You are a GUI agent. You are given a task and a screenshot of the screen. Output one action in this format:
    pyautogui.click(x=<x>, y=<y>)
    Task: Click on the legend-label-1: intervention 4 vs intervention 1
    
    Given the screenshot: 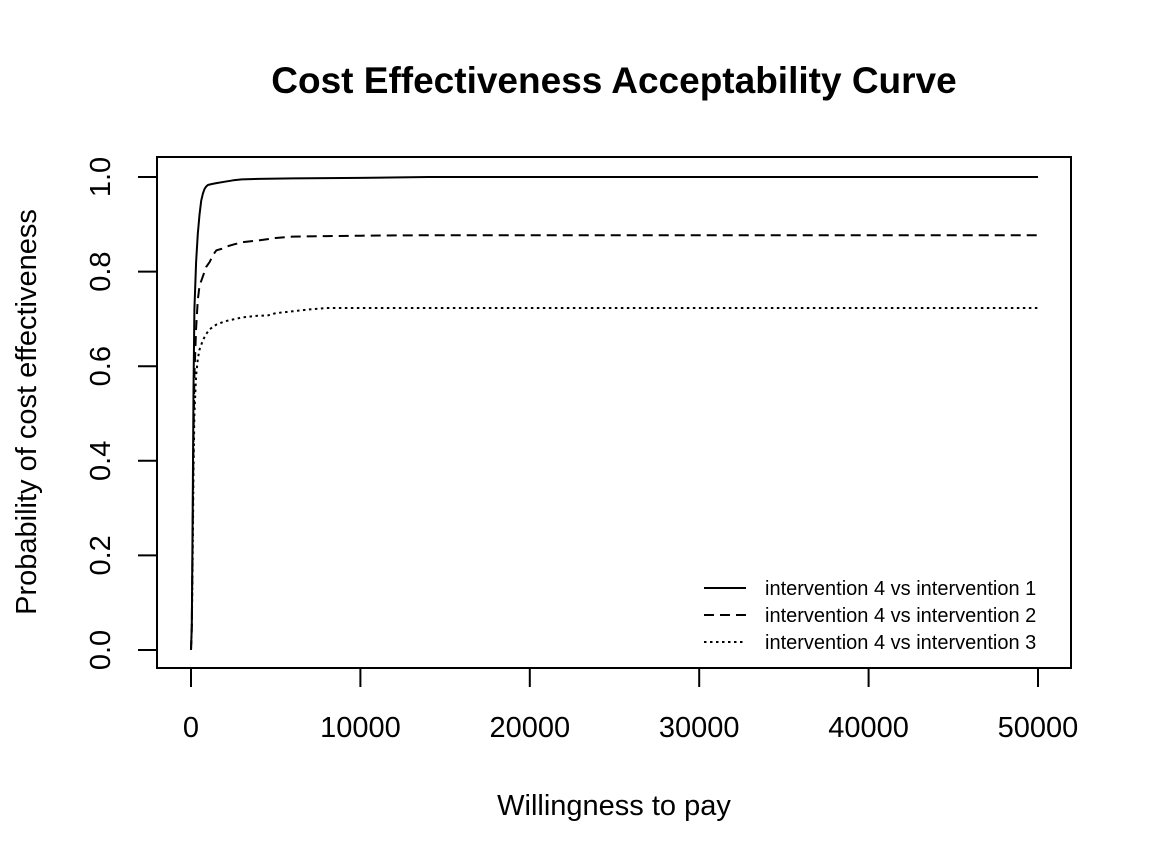 What is the action you would take?
    pyautogui.click(x=900, y=589)
    